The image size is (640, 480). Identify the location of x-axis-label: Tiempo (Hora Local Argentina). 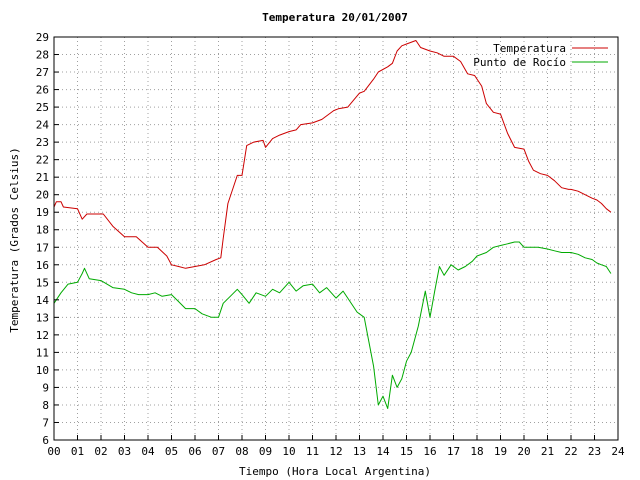
(335, 471).